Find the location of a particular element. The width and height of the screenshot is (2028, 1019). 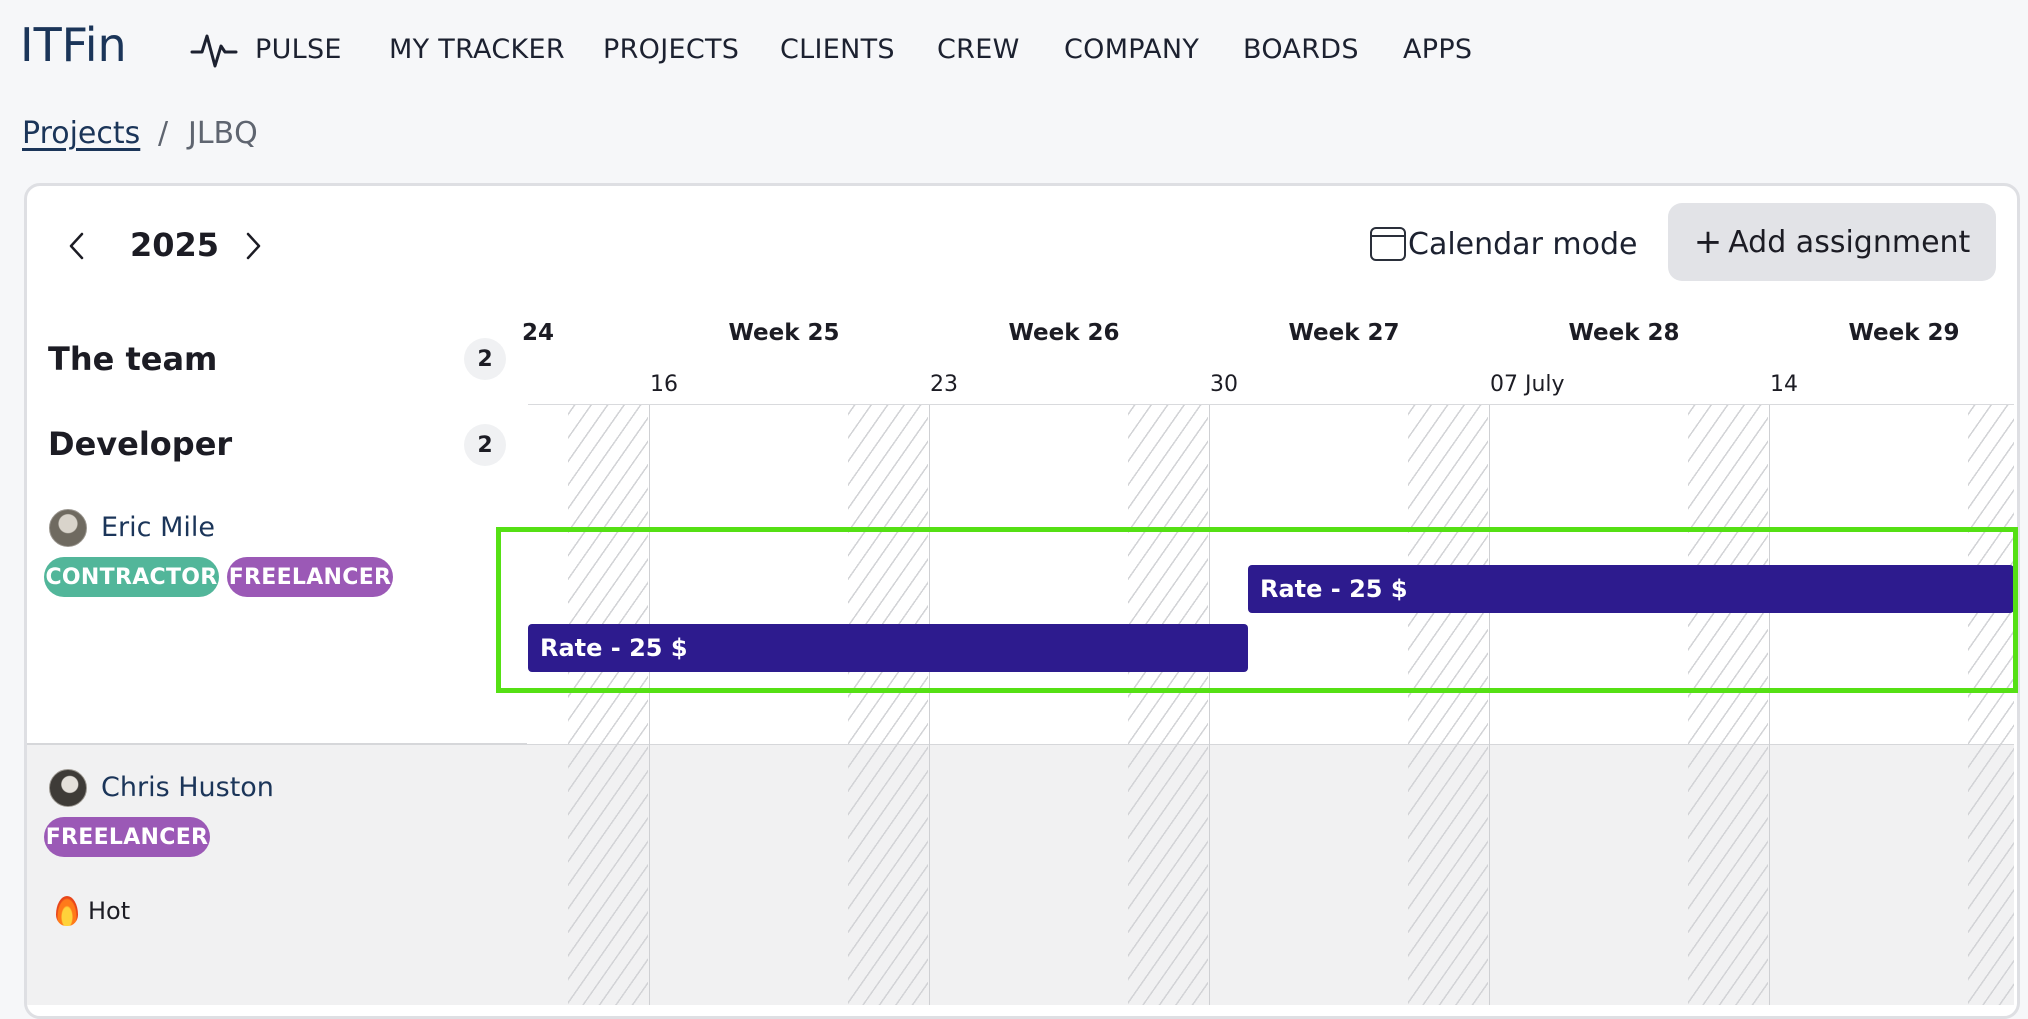

add-assignment-button: + Add assignment is located at coordinates (1832, 242).